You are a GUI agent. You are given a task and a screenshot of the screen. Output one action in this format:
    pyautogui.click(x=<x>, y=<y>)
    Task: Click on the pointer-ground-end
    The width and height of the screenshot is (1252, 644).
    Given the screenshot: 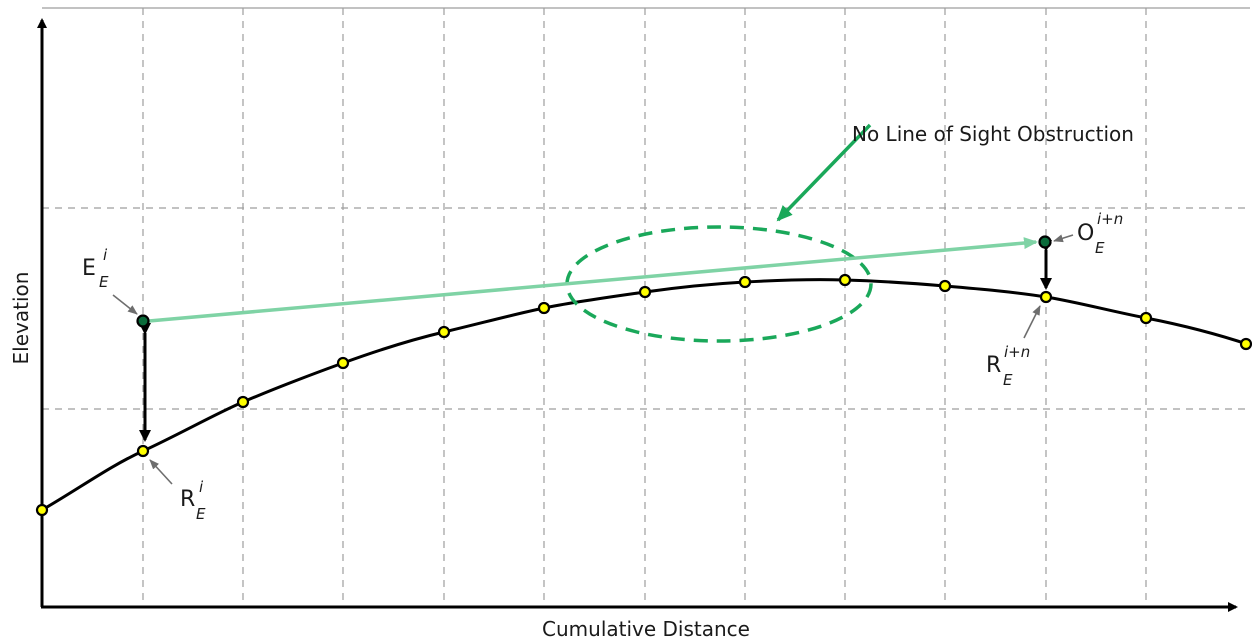 What is the action you would take?
    pyautogui.click(x=1032, y=322)
    